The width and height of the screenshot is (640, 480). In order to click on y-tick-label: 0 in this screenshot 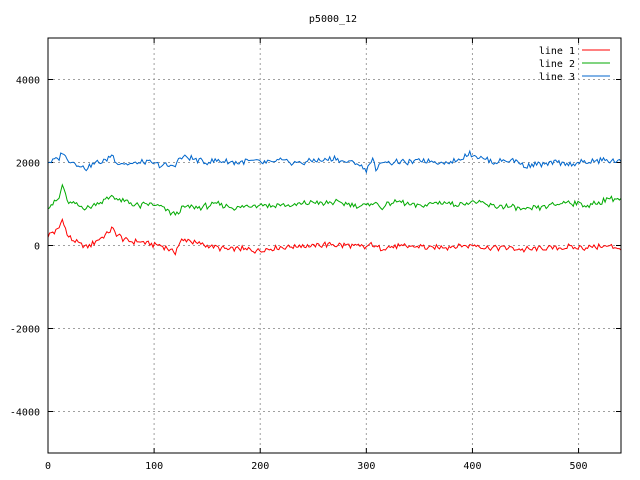, I will do `click(37, 247)`.